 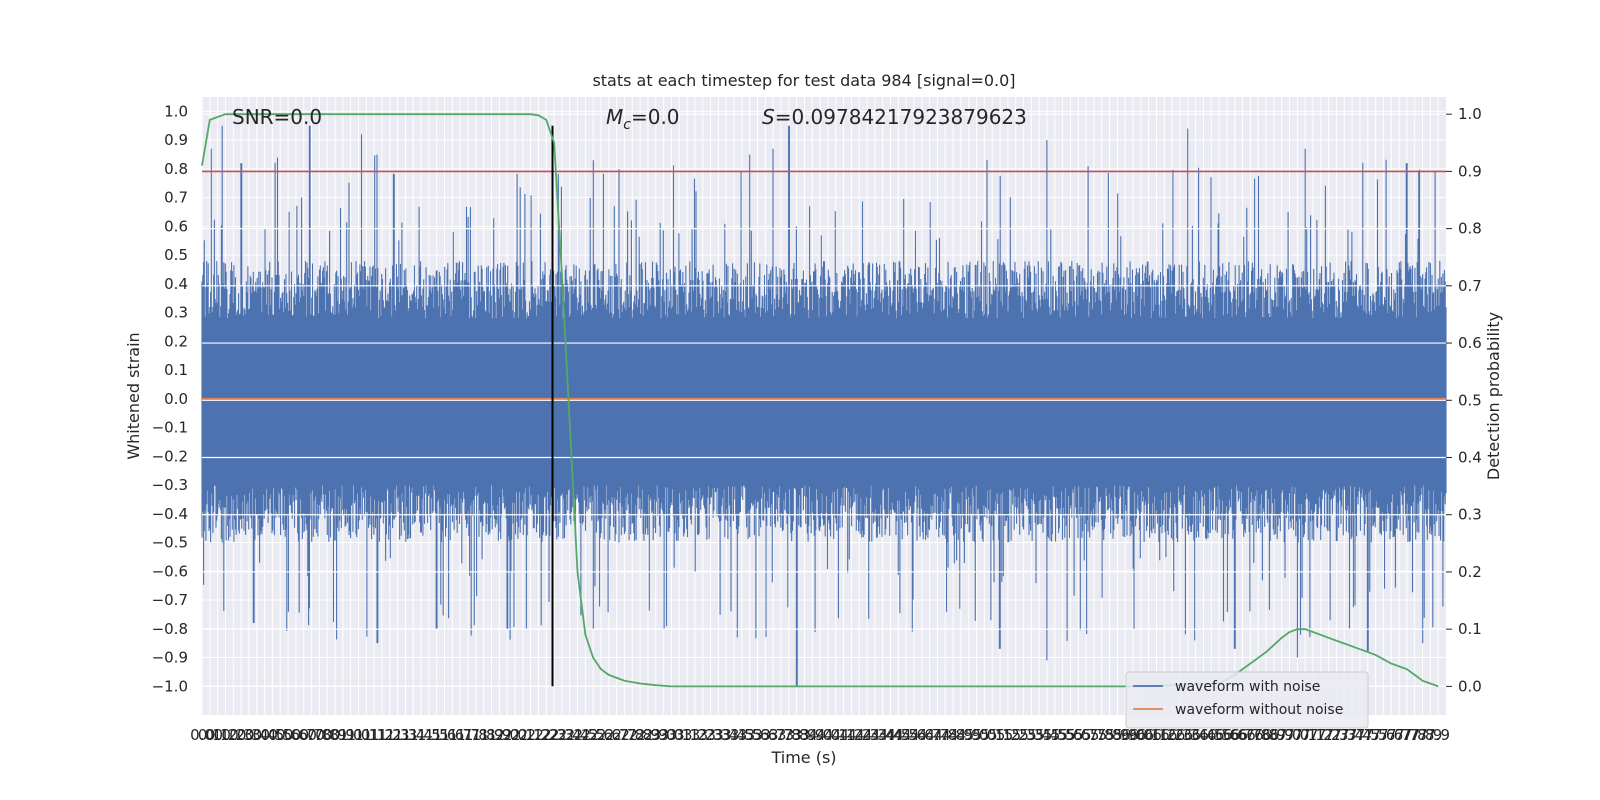 What do you see at coordinates (218, 735) in the screenshot?
I see `x-tick-label: 0.1` at bounding box center [218, 735].